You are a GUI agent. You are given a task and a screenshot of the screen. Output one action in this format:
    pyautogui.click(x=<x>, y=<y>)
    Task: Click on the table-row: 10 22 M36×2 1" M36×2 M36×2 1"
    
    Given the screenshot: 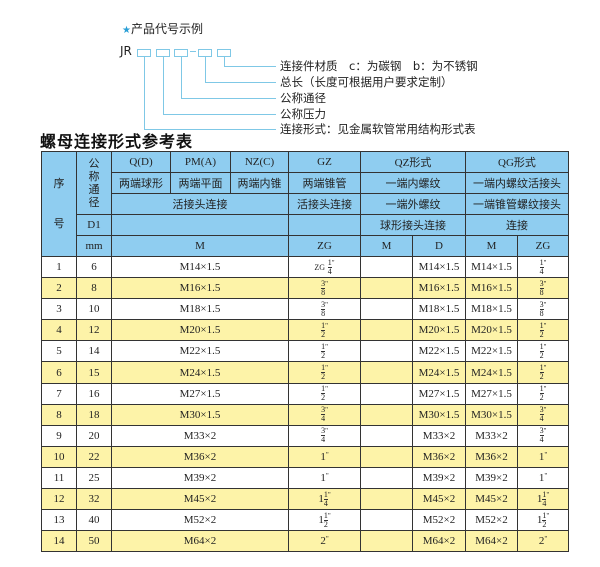 What is the action you would take?
    pyautogui.click(x=305, y=456)
    